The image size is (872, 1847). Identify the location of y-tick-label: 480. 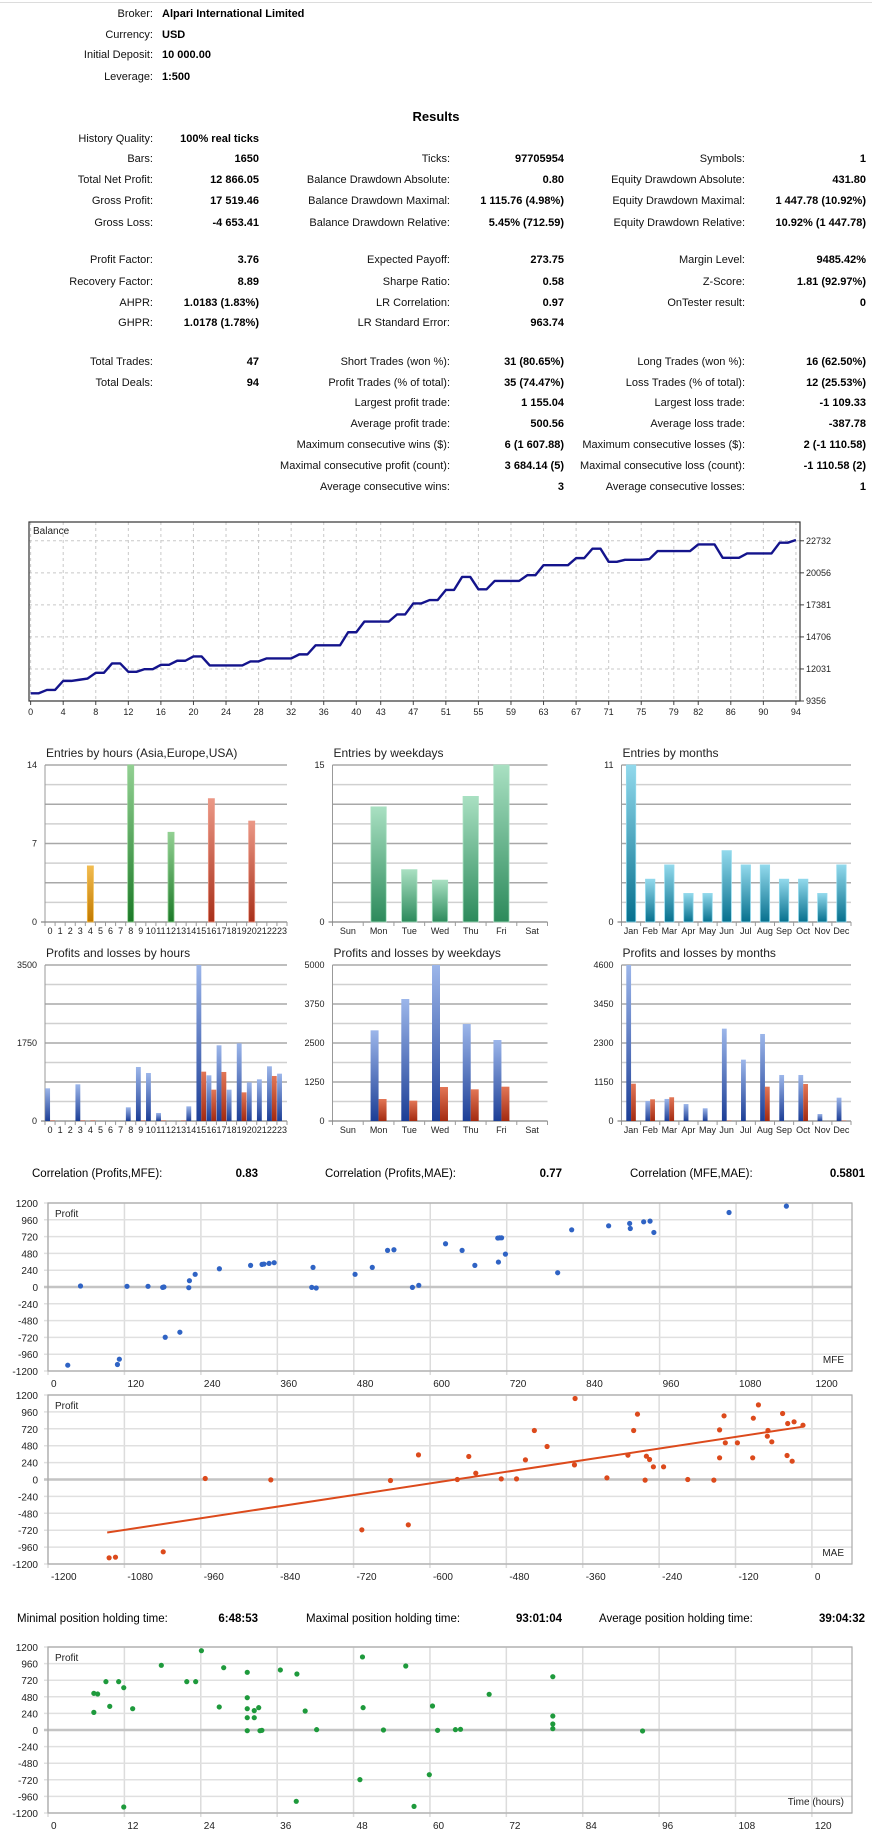
(29, 1447).